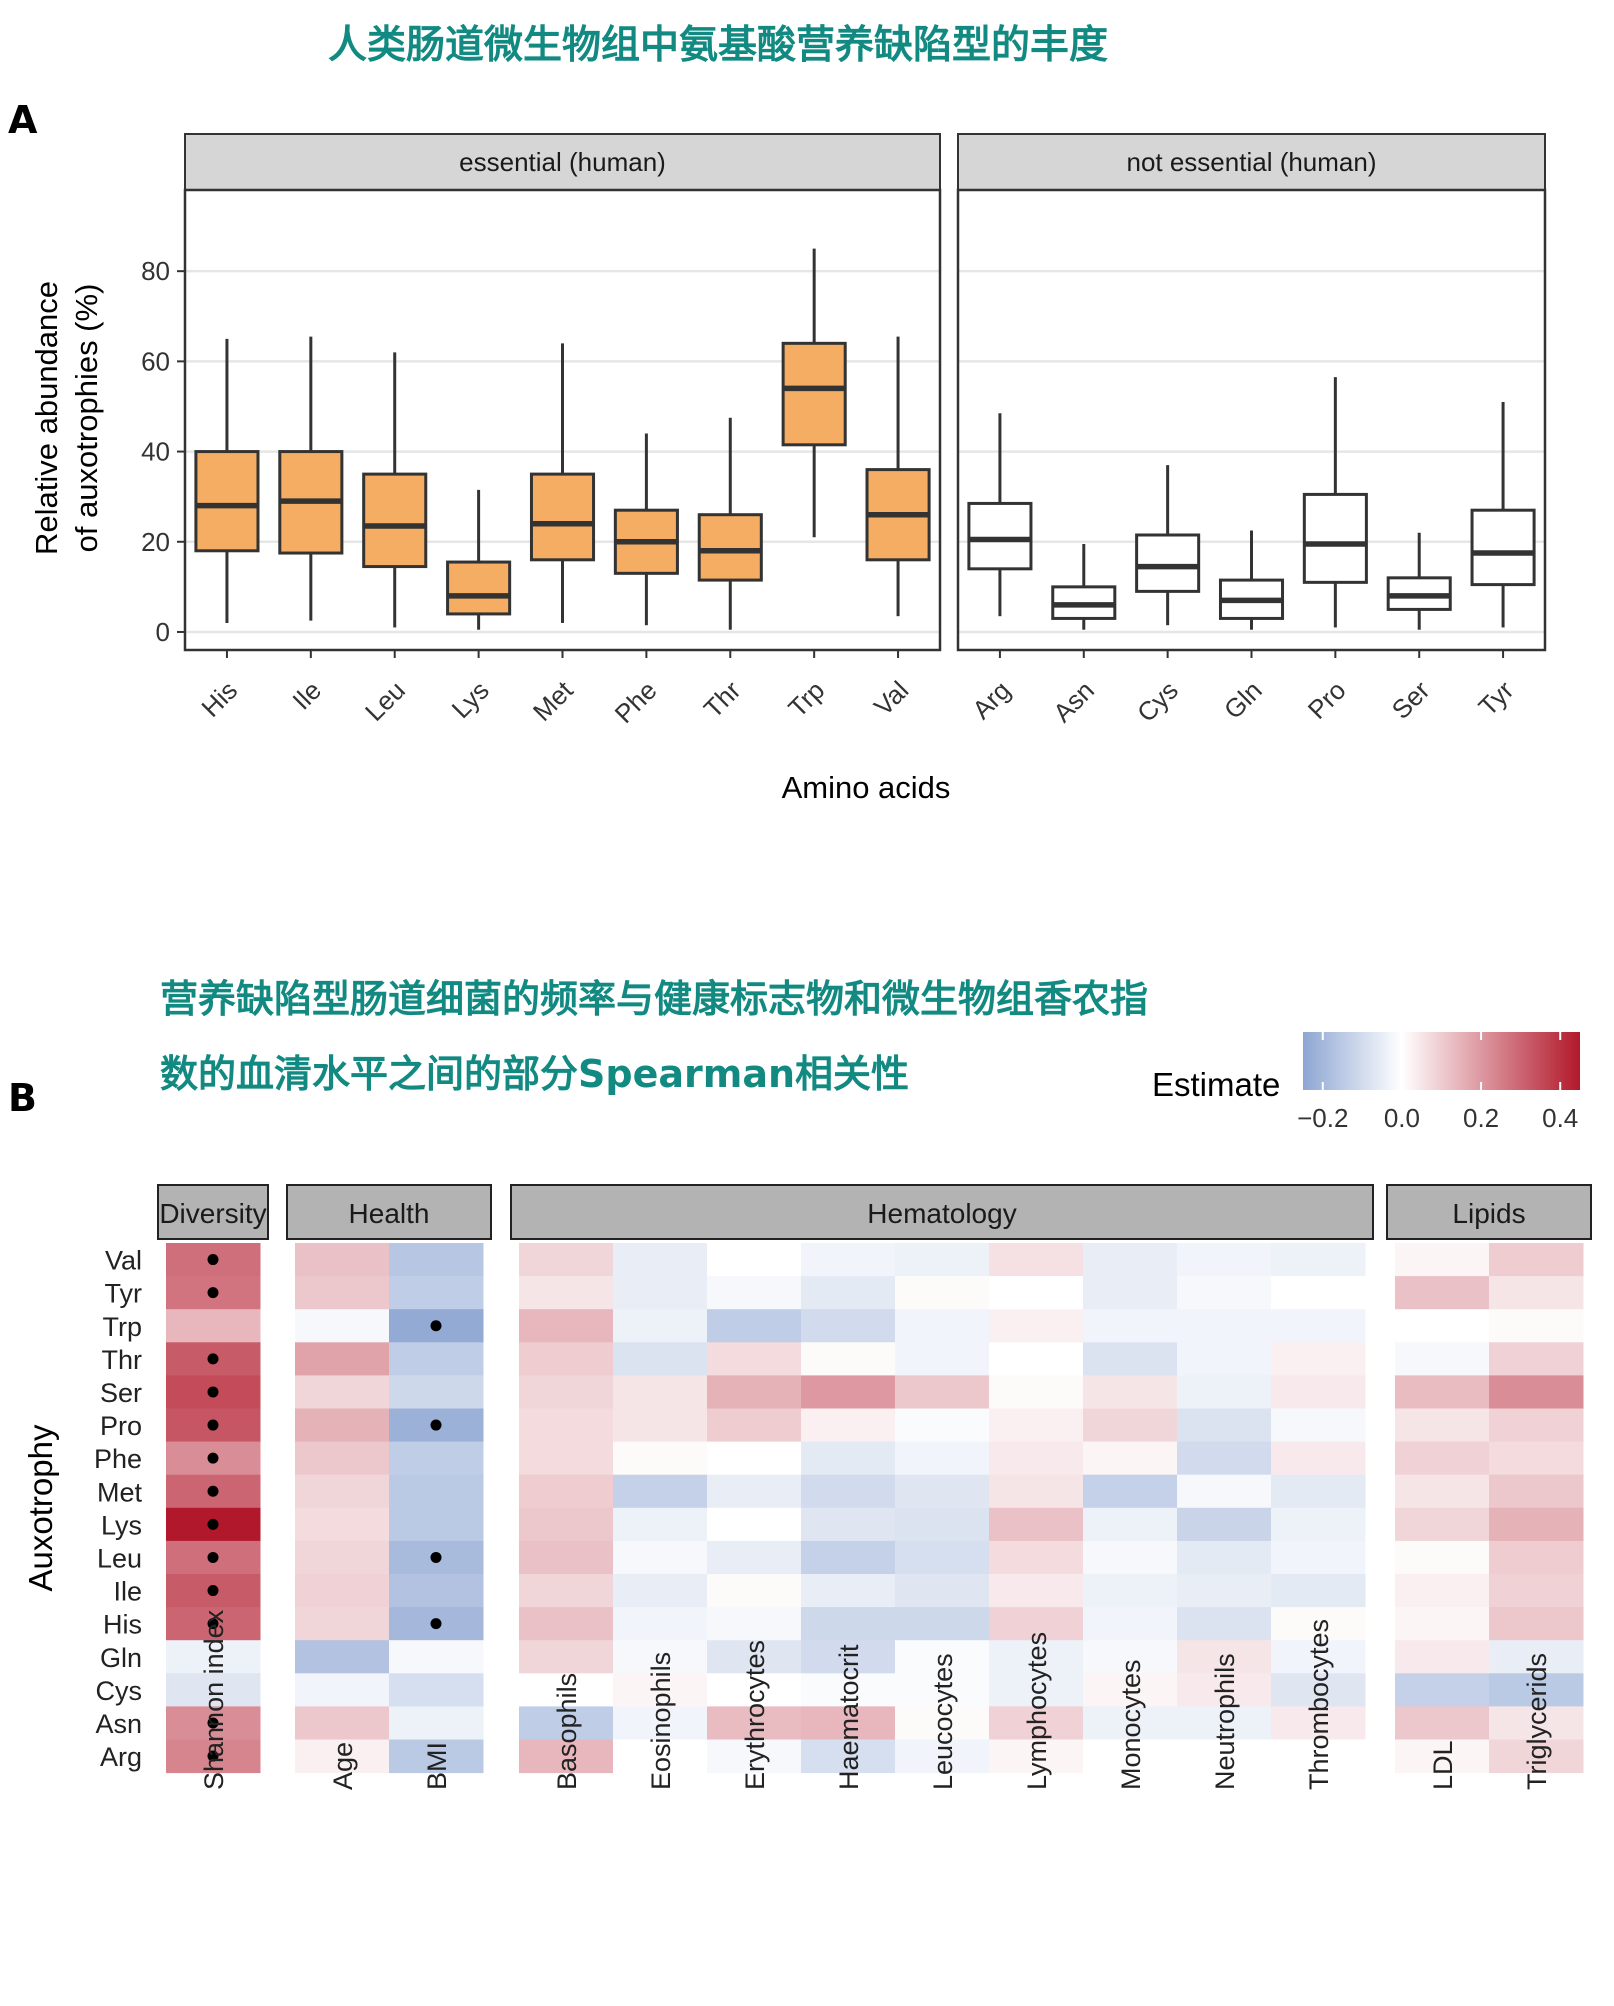  I want to click on y-tick-label: 40, so click(155, 452).